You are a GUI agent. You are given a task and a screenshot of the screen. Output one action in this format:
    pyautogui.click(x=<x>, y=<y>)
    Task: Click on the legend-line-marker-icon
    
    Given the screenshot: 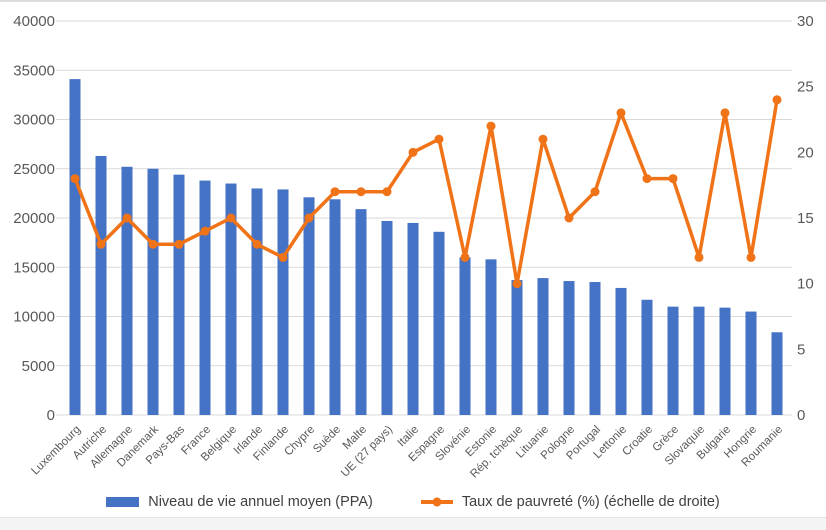 What is the action you would take?
    pyautogui.click(x=437, y=502)
    